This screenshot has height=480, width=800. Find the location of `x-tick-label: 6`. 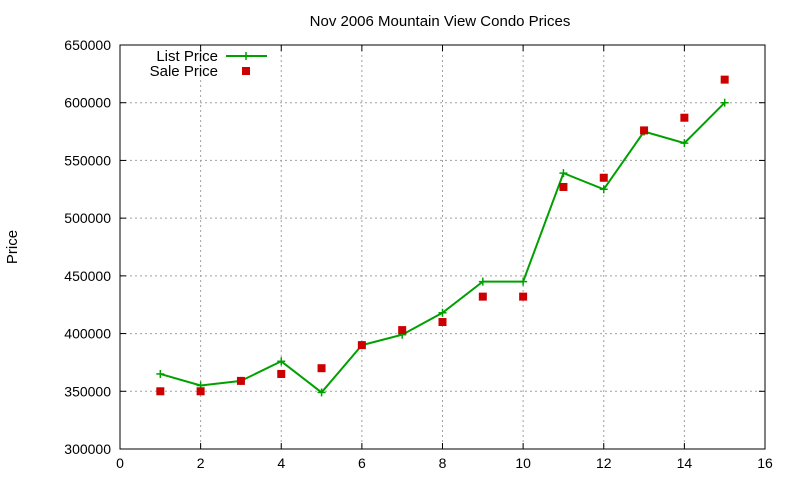

x-tick-label: 6 is located at coordinates (362, 463).